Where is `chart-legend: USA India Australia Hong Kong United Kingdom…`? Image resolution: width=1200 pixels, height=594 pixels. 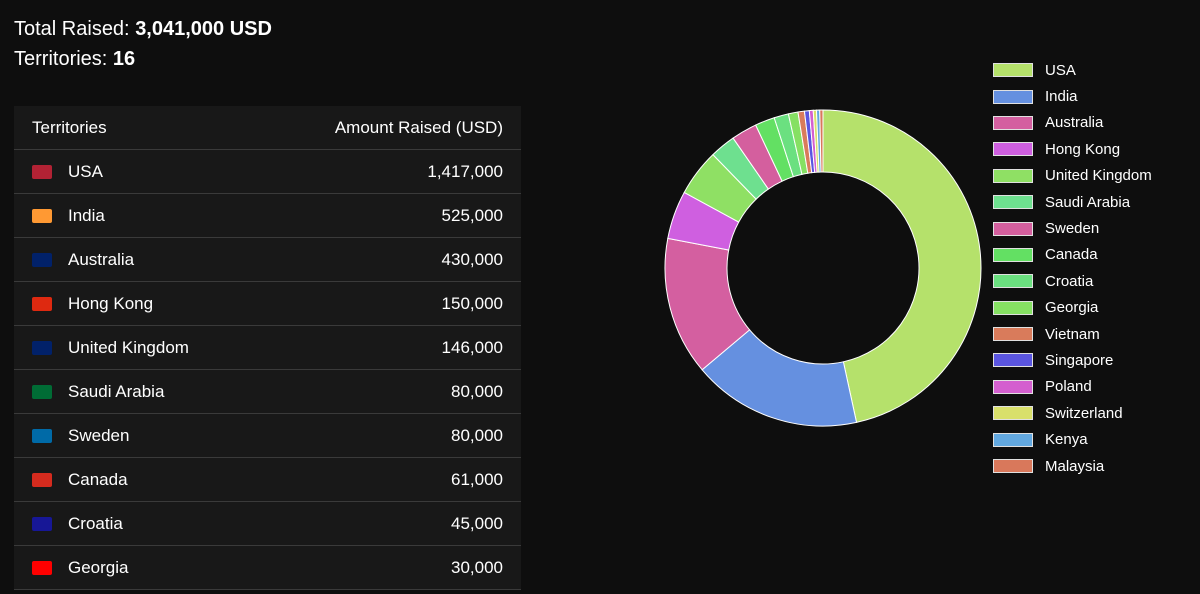
chart-legend: USA India Australia Hong Kong United Kingdom… is located at coordinates (1072, 268).